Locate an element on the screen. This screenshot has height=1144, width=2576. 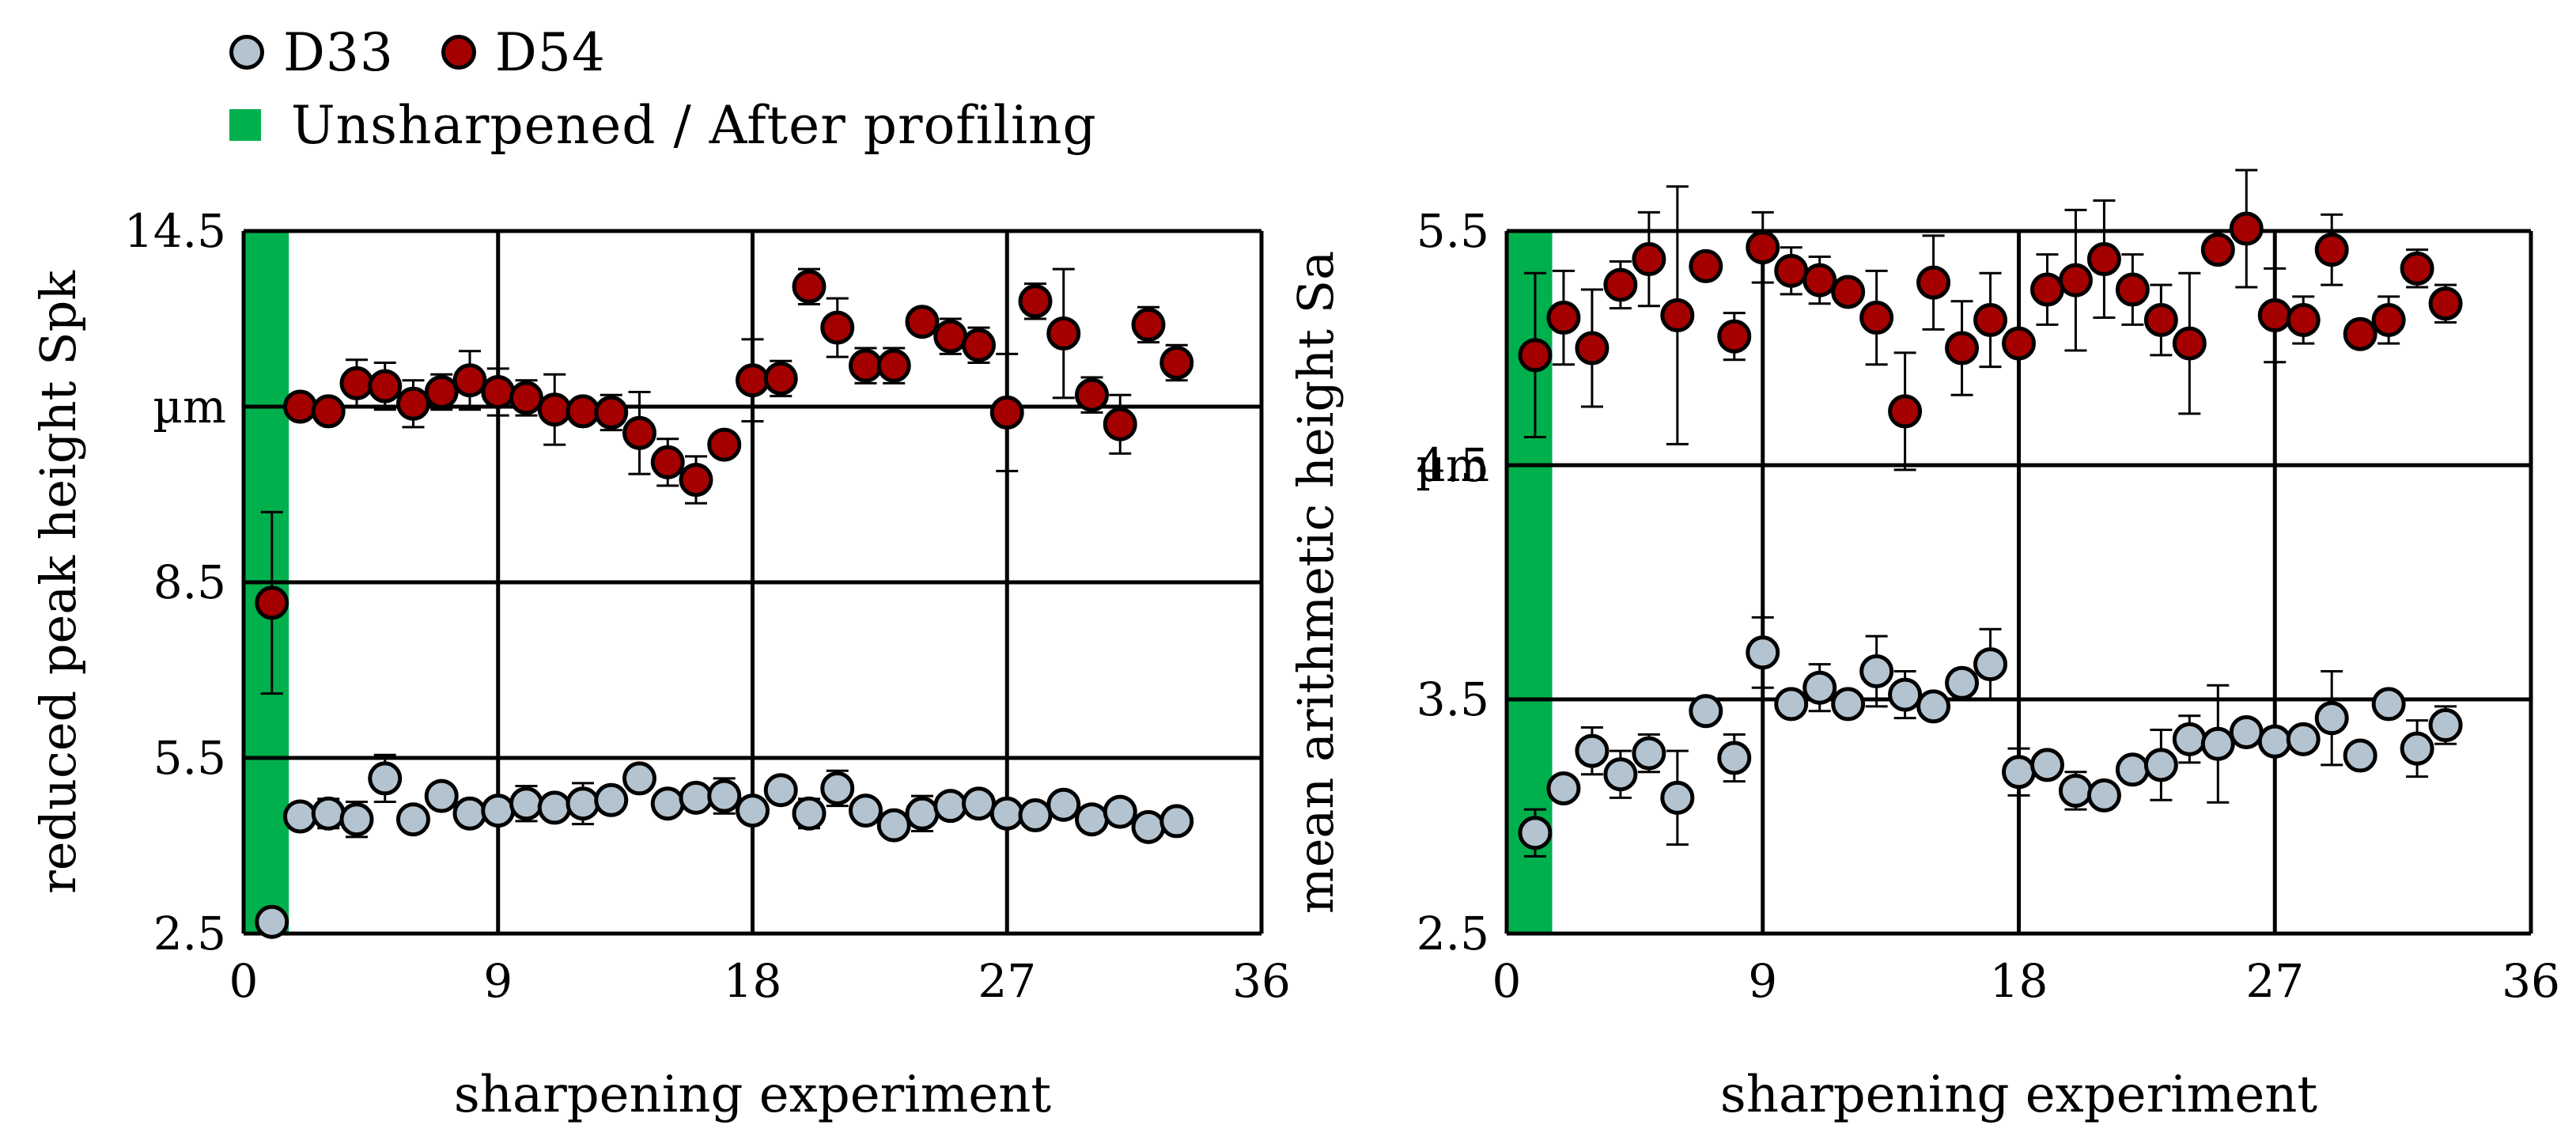
chart1-x-tick-label: 9 is located at coordinates (498, 981).